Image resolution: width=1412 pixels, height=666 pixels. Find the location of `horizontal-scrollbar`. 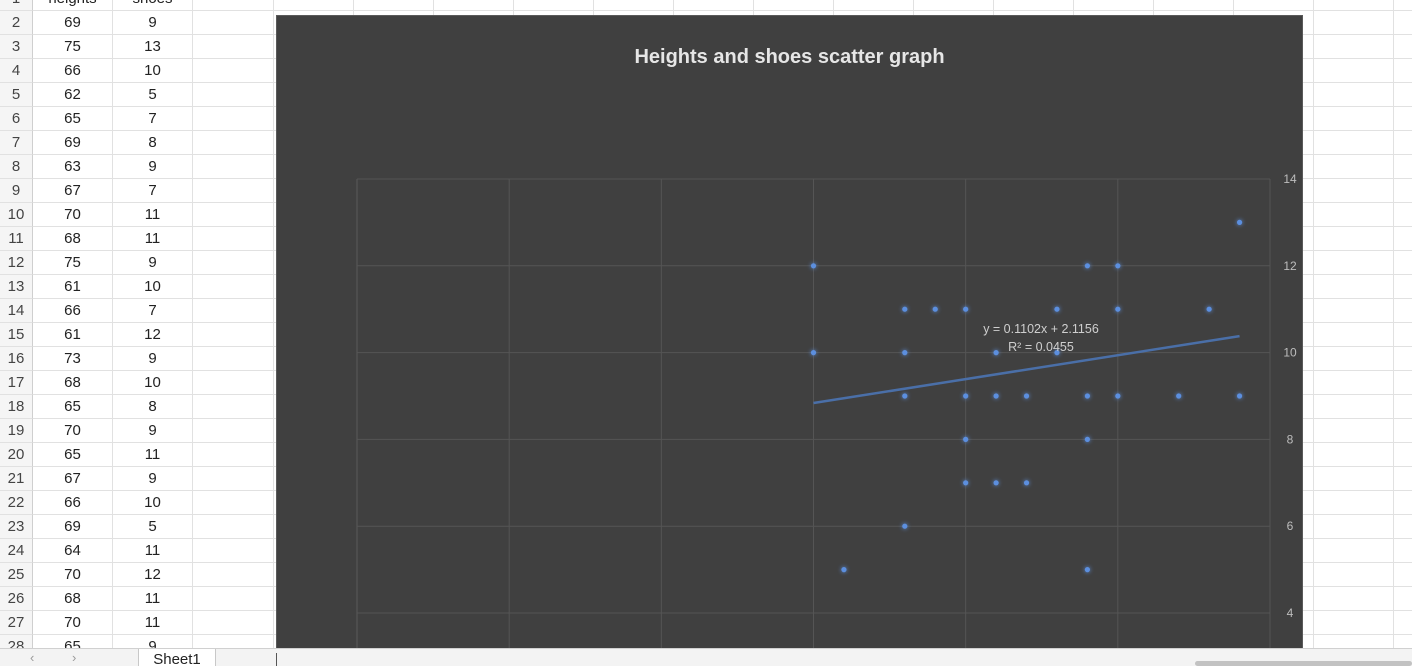

horizontal-scrollbar is located at coordinates (1303, 663).